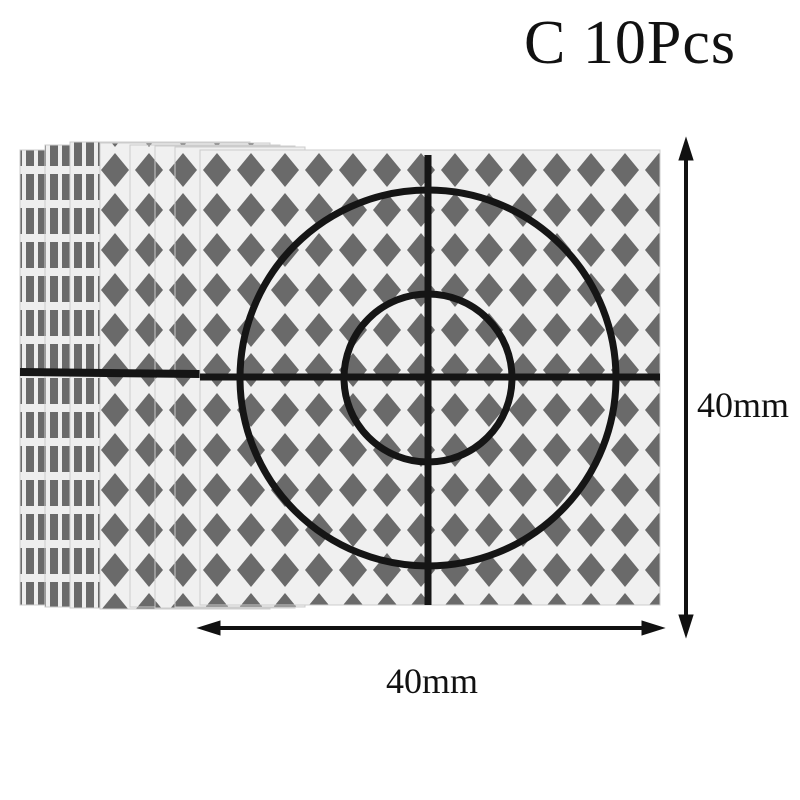  What do you see at coordinates (743, 405) in the screenshot?
I see `height-label: 40mm` at bounding box center [743, 405].